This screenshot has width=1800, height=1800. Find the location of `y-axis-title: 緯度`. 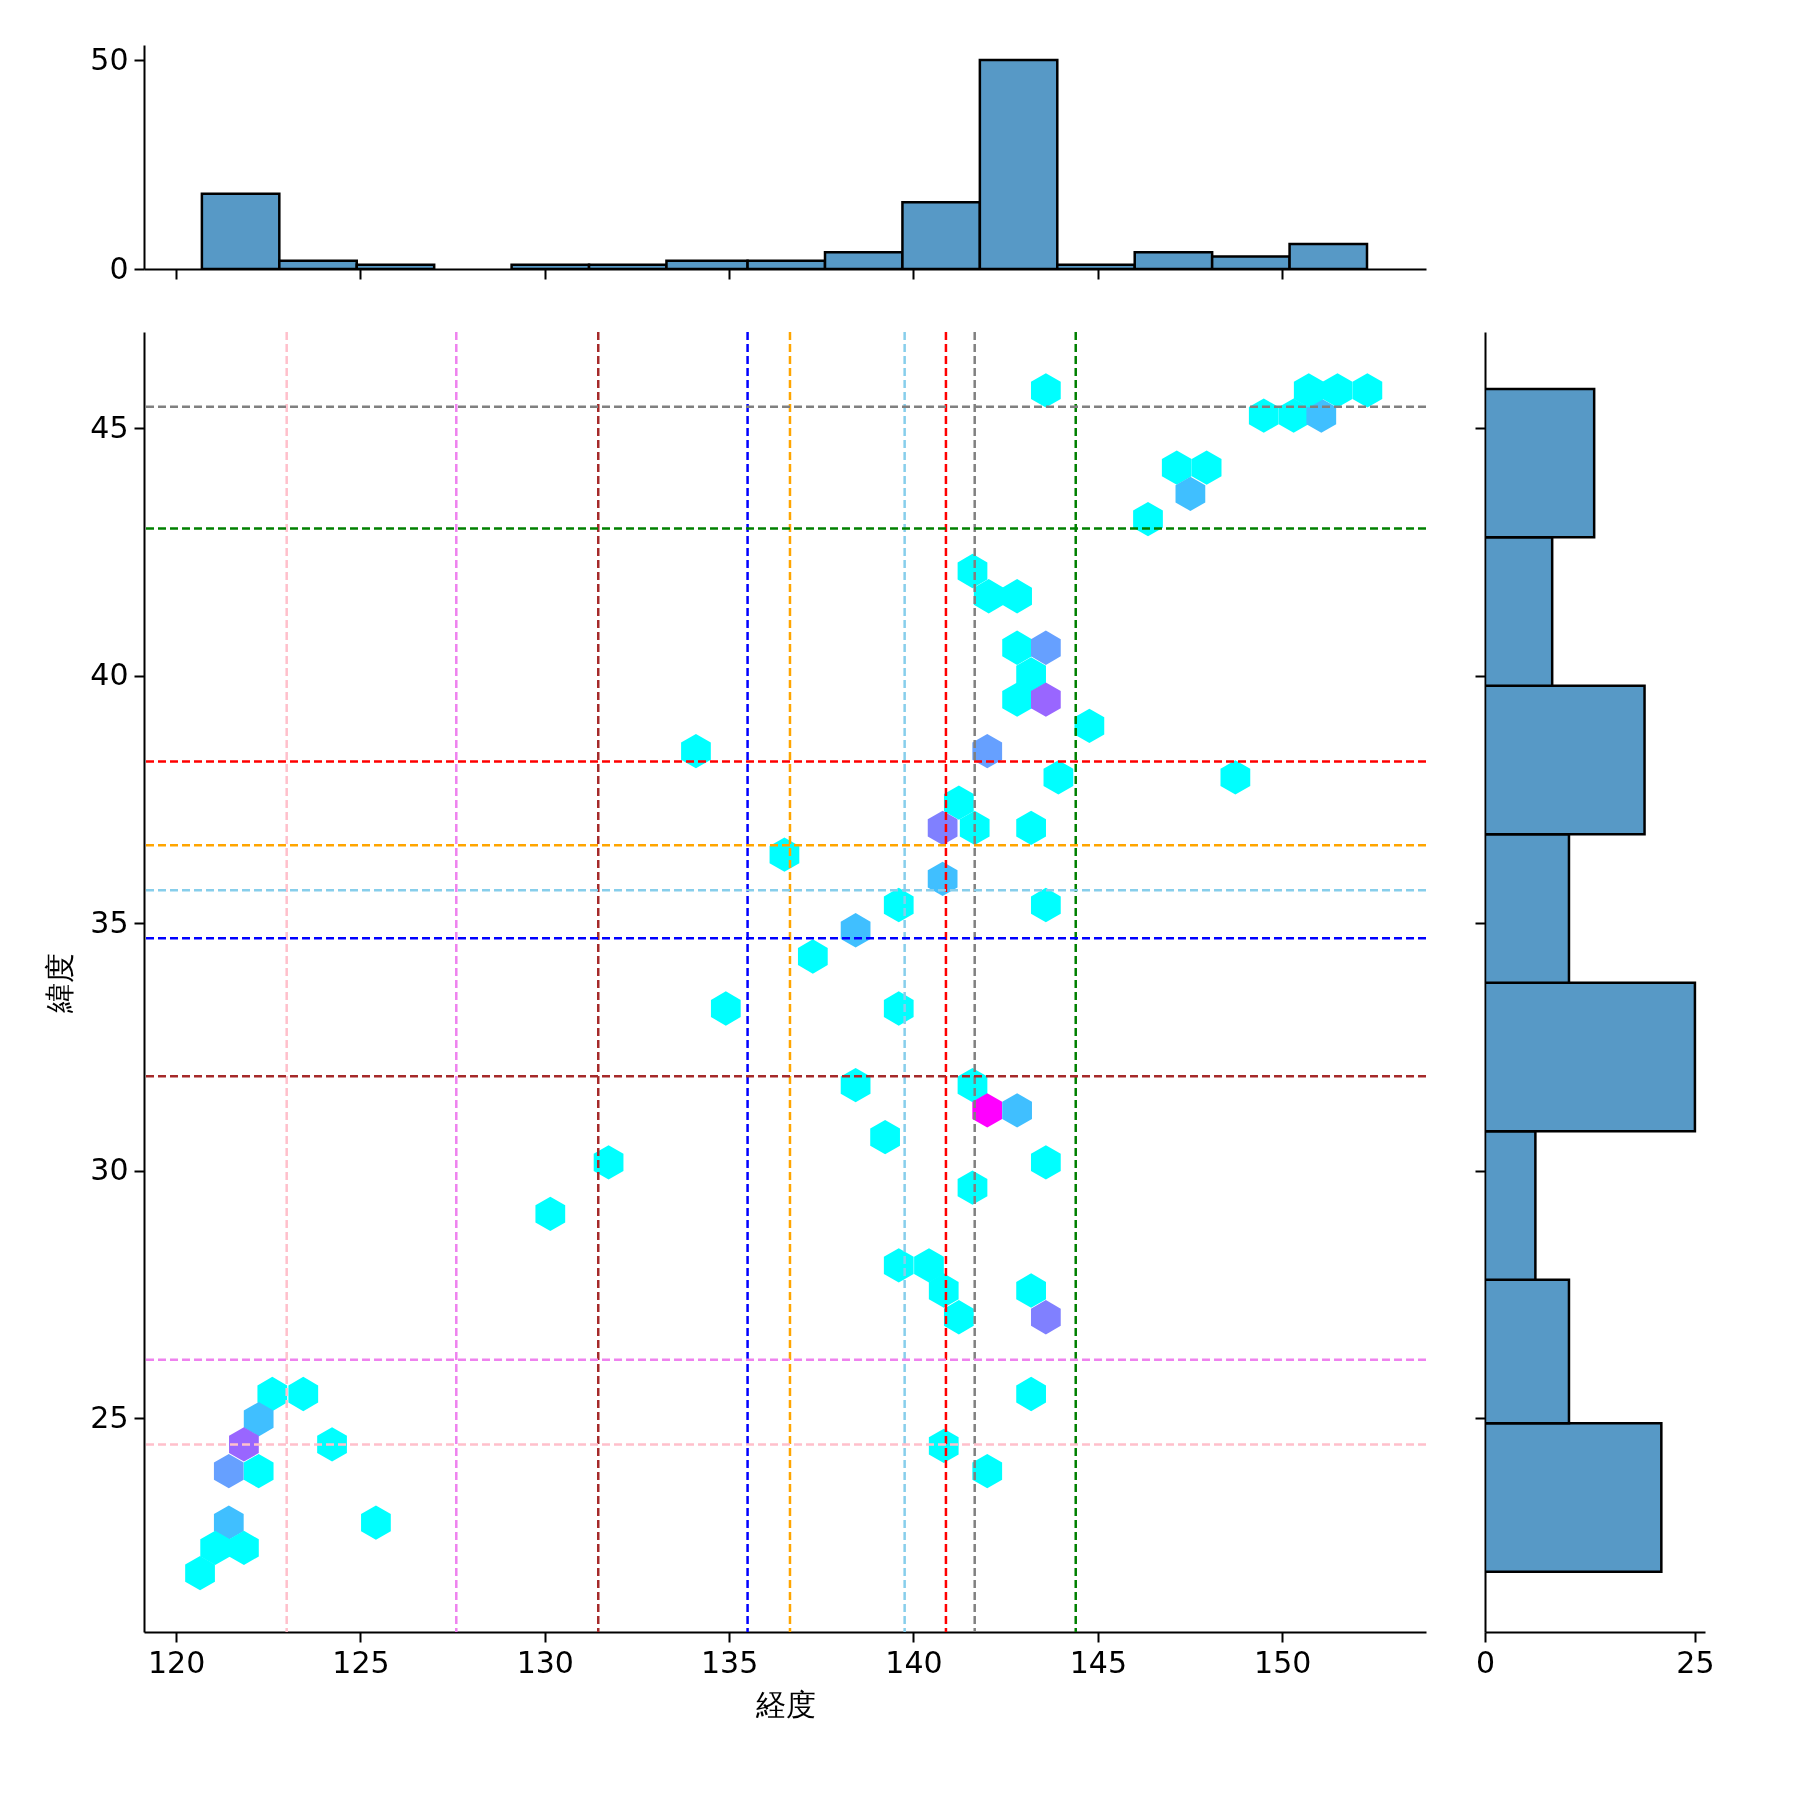

y-axis-title: 緯度 is located at coordinates (60, 983).